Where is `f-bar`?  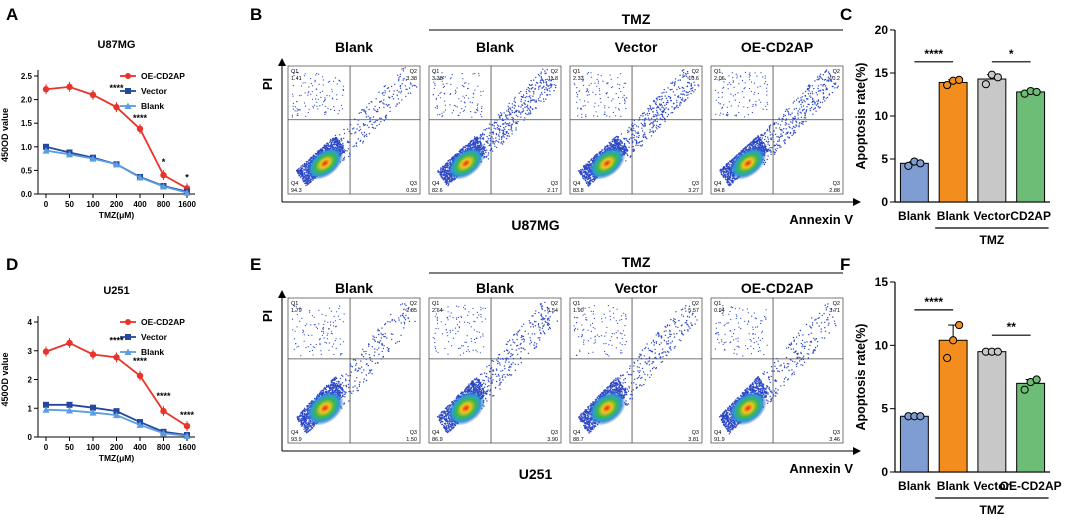 f-bar is located at coordinates (992, 412).